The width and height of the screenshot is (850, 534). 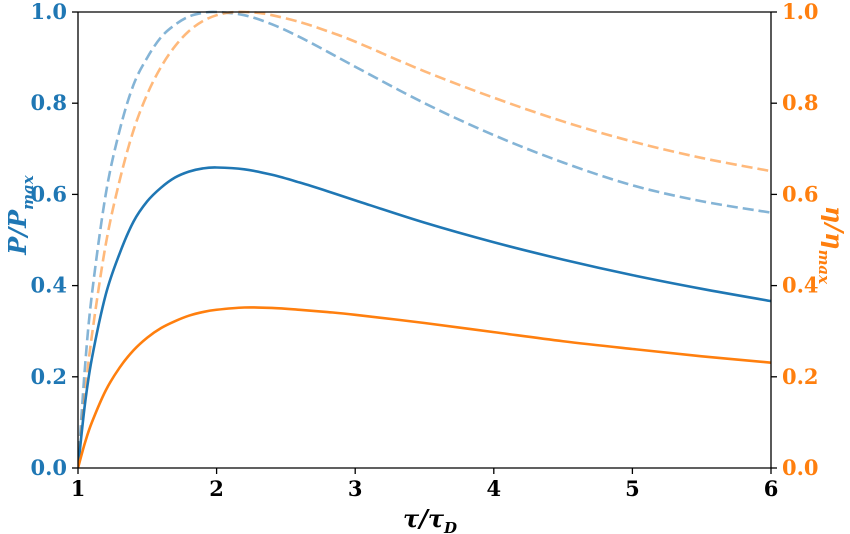 What do you see at coordinates (17, 232) in the screenshot?
I see `left-axis-label-main: P/P` at bounding box center [17, 232].